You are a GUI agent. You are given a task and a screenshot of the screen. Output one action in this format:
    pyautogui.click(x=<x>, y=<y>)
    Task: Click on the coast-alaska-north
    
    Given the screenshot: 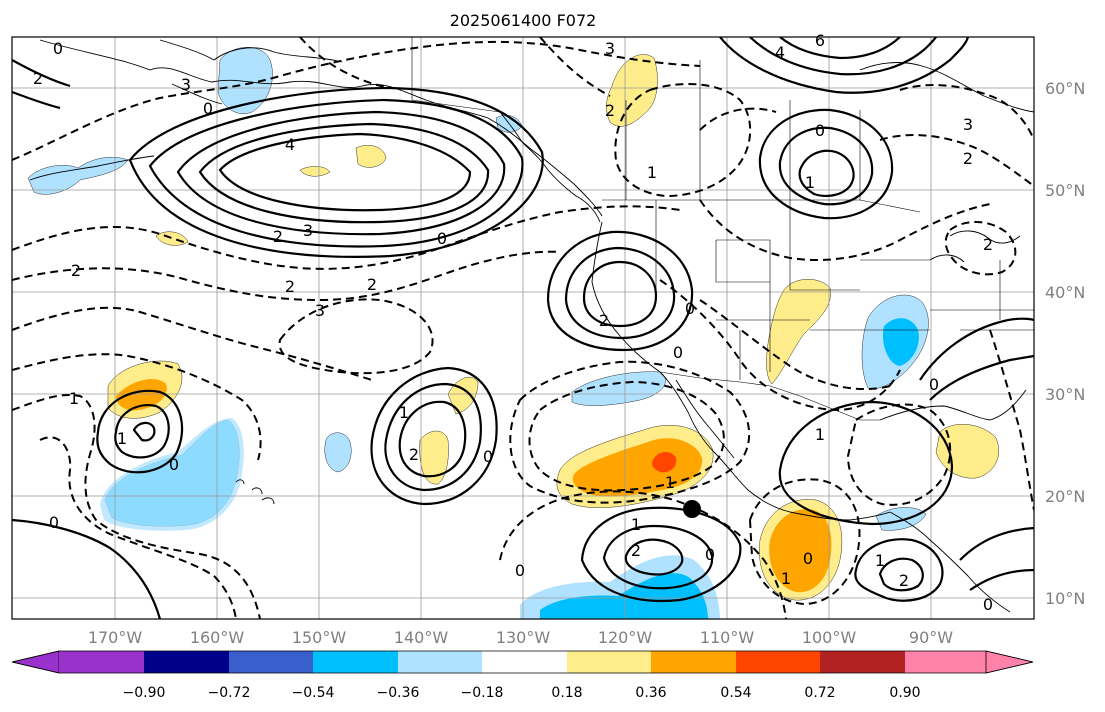 What is the action you would take?
    pyautogui.click(x=251, y=51)
    